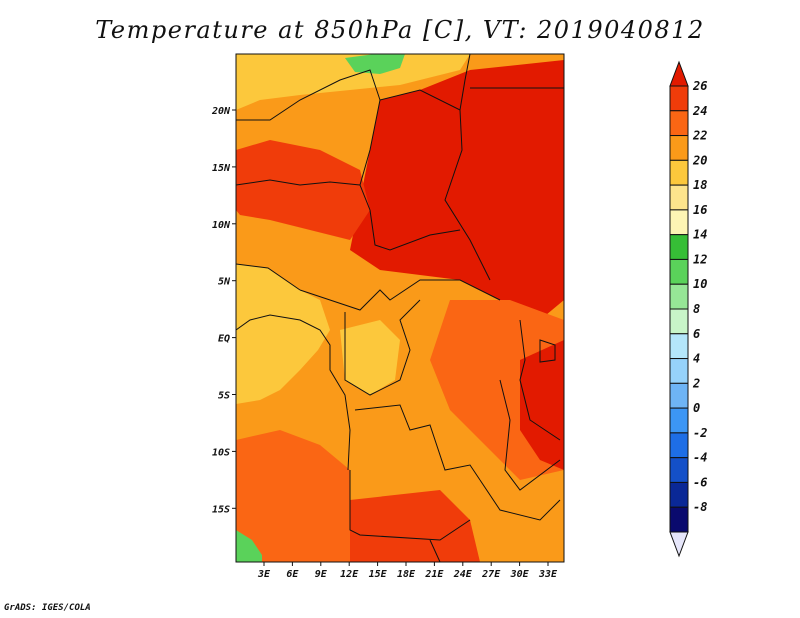 Image resolution: width=800 pixels, height=618 pixels. Describe the element at coordinates (700, 185) in the screenshot. I see `colorbar-label: 18` at that location.